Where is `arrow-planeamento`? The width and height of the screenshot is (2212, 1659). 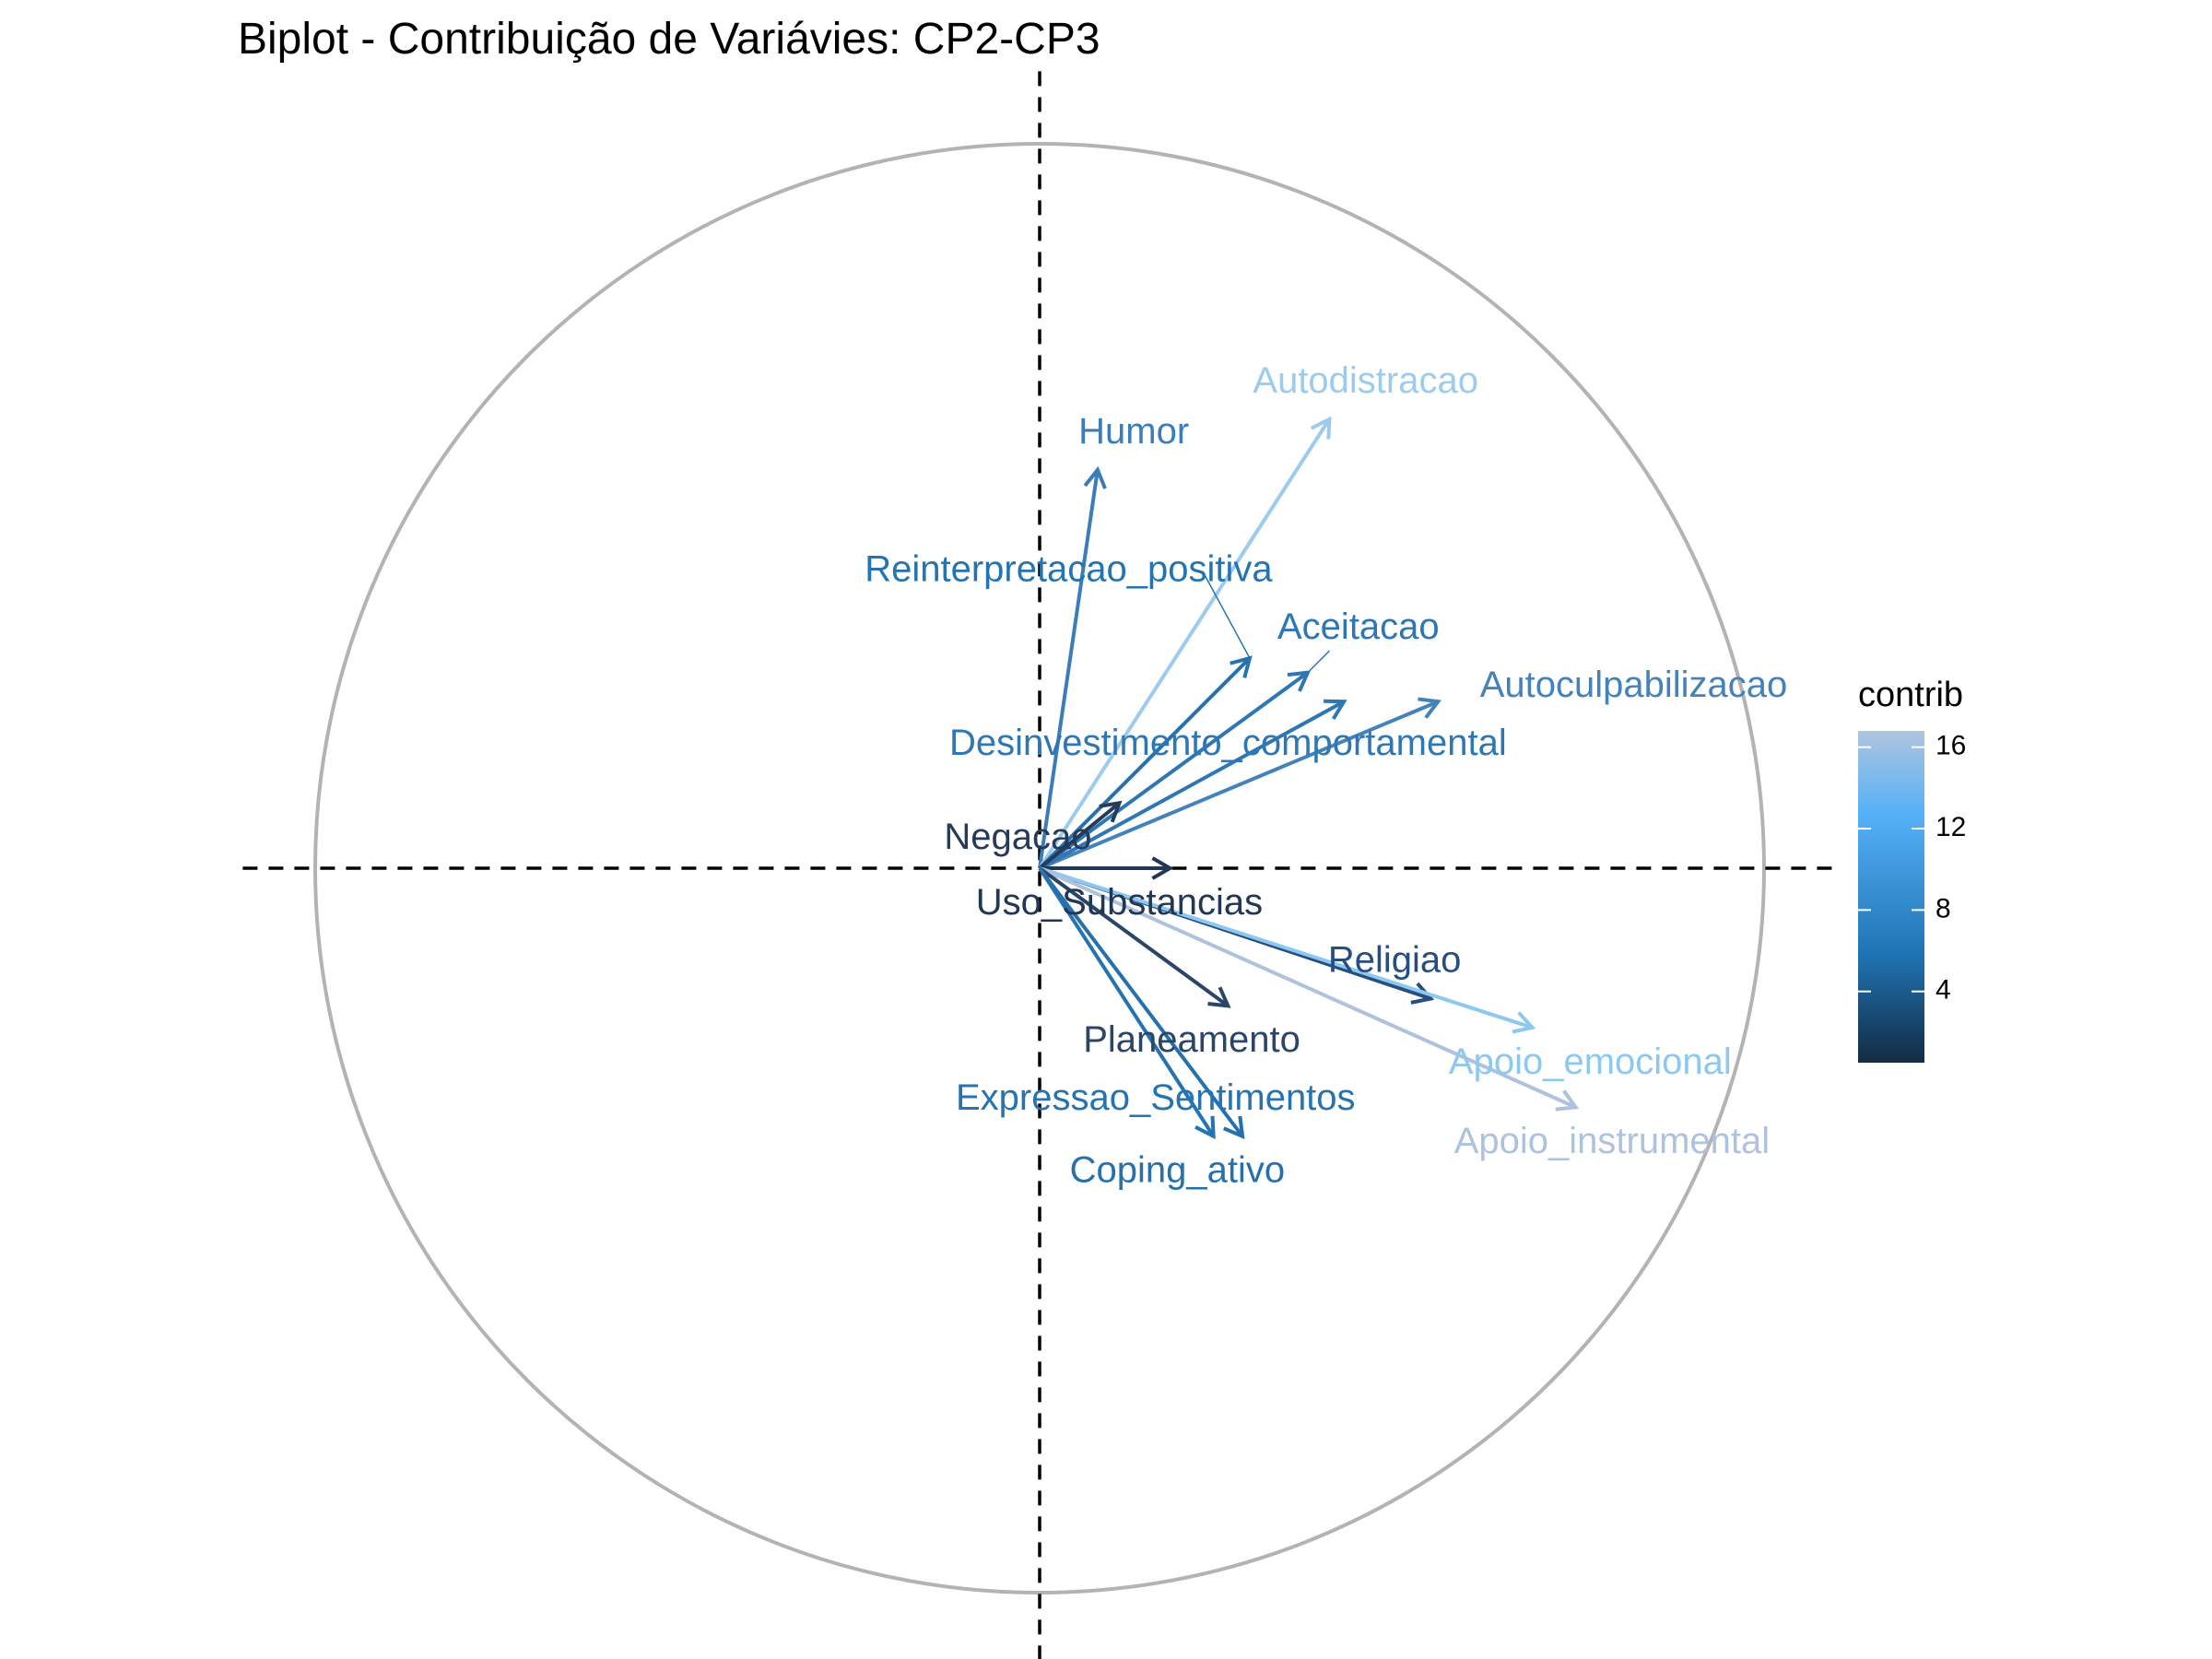
arrow-planeamento is located at coordinates (1134, 937).